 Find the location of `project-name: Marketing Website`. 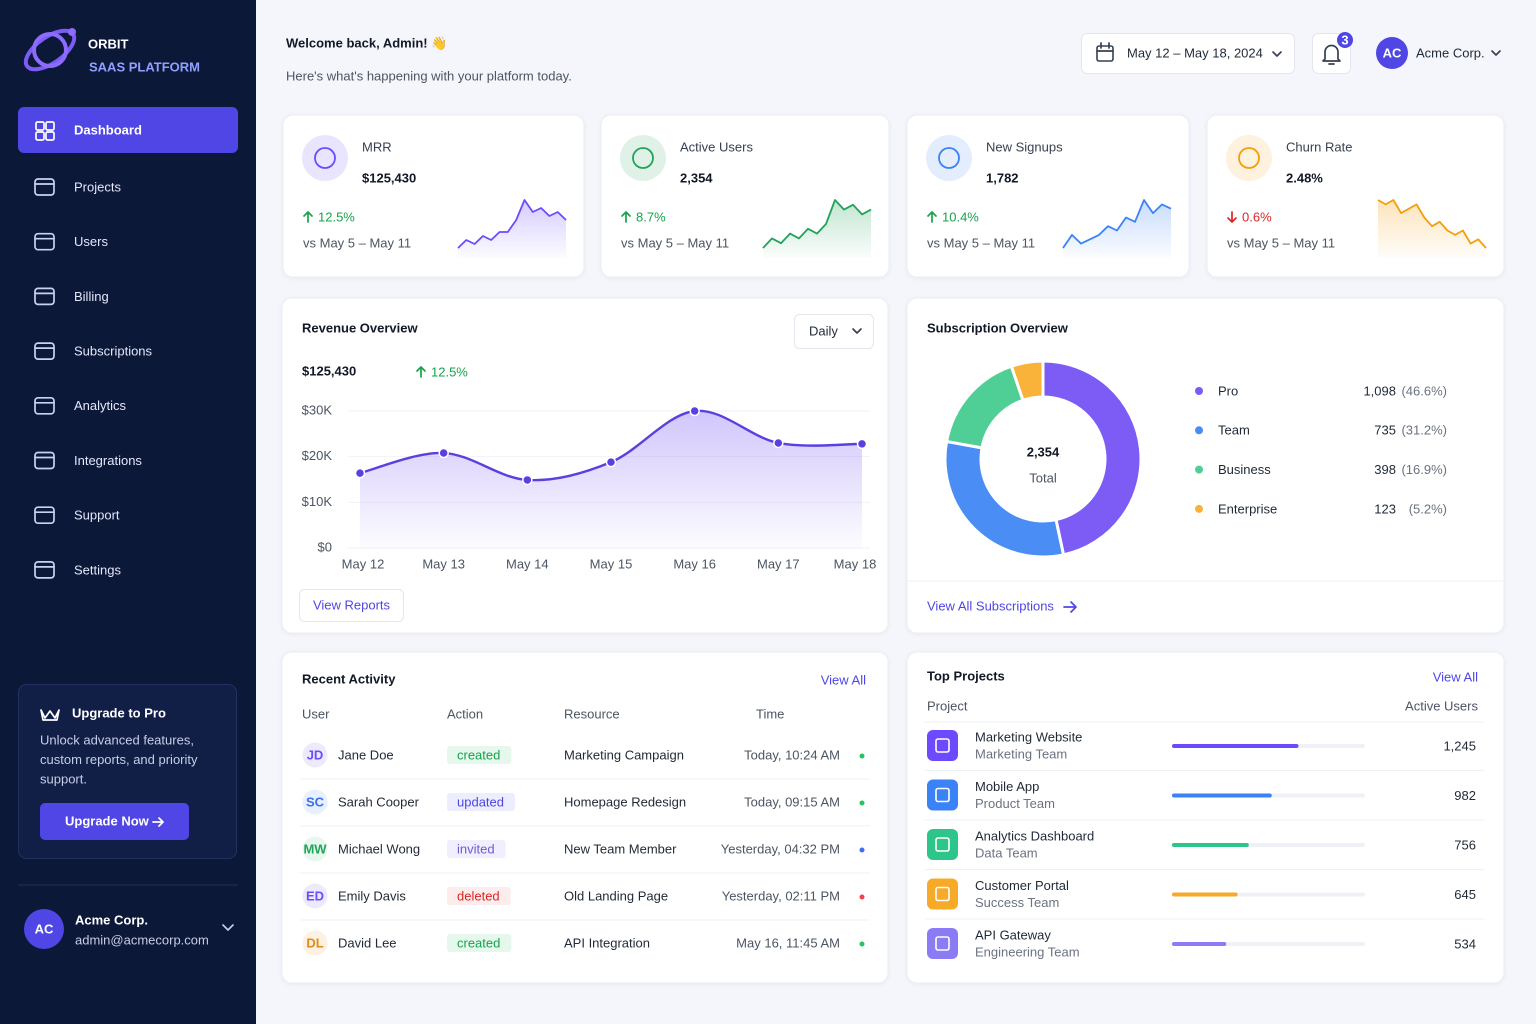

project-name: Marketing Website is located at coordinates (1028, 736).